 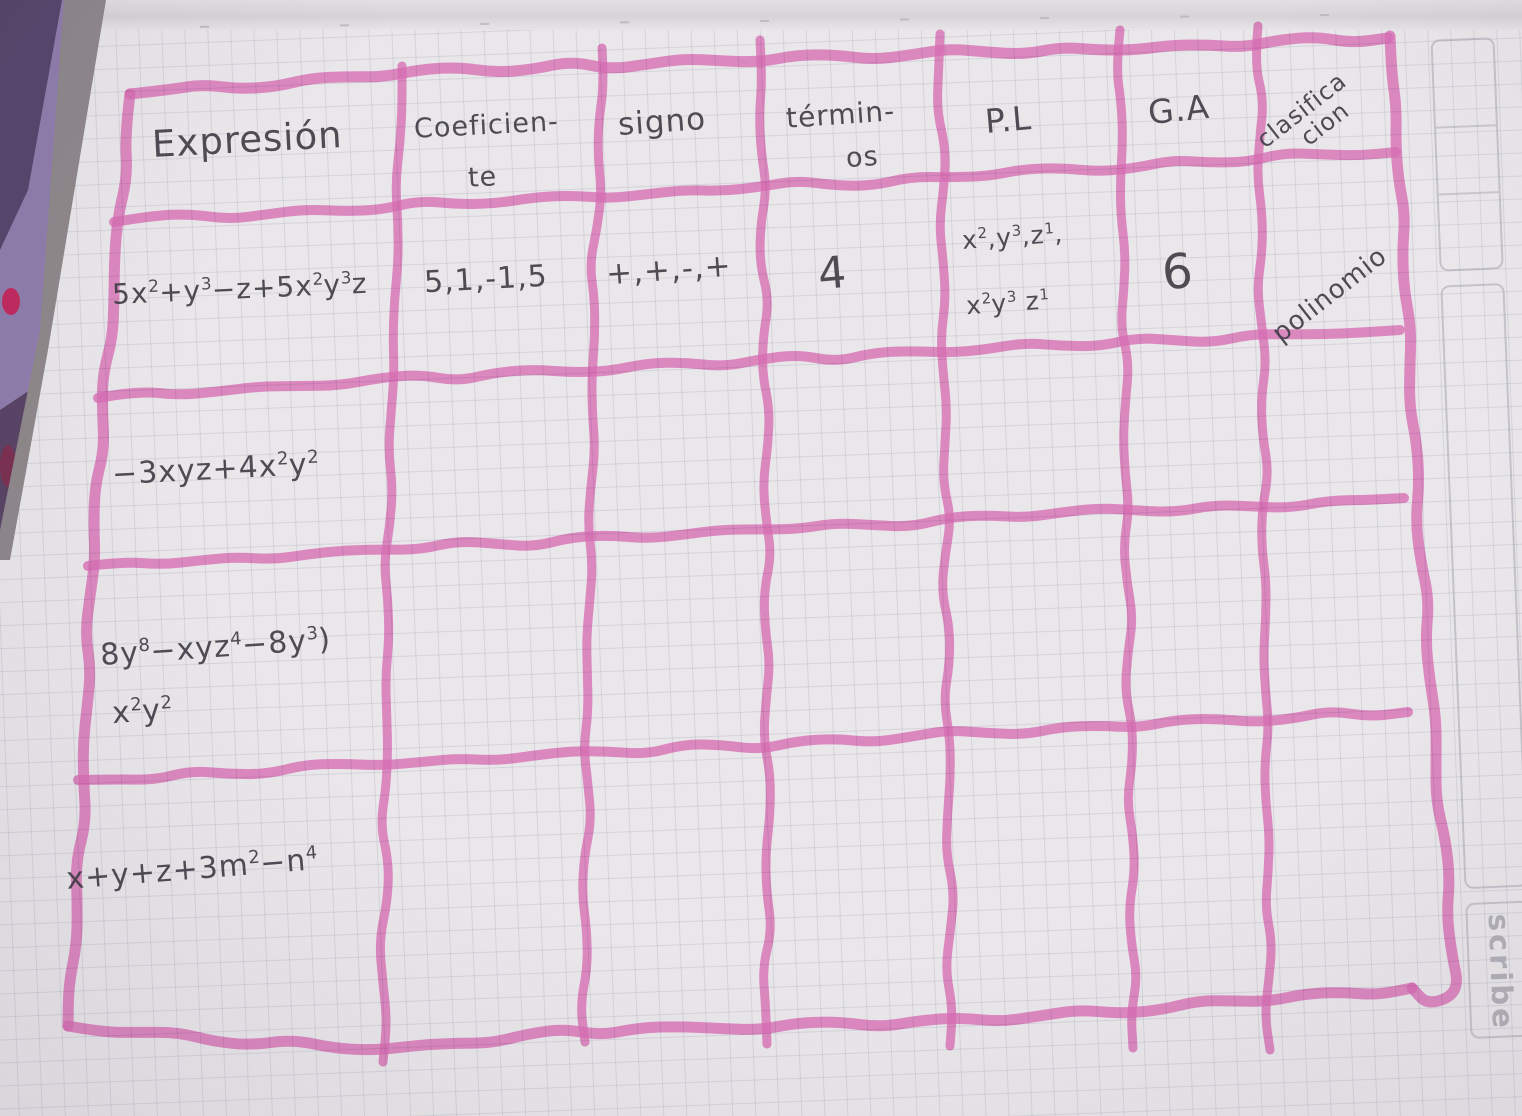 What do you see at coordinates (141, 711) in the screenshot?
I see `row3-expresion-line2: x2y2` at bounding box center [141, 711].